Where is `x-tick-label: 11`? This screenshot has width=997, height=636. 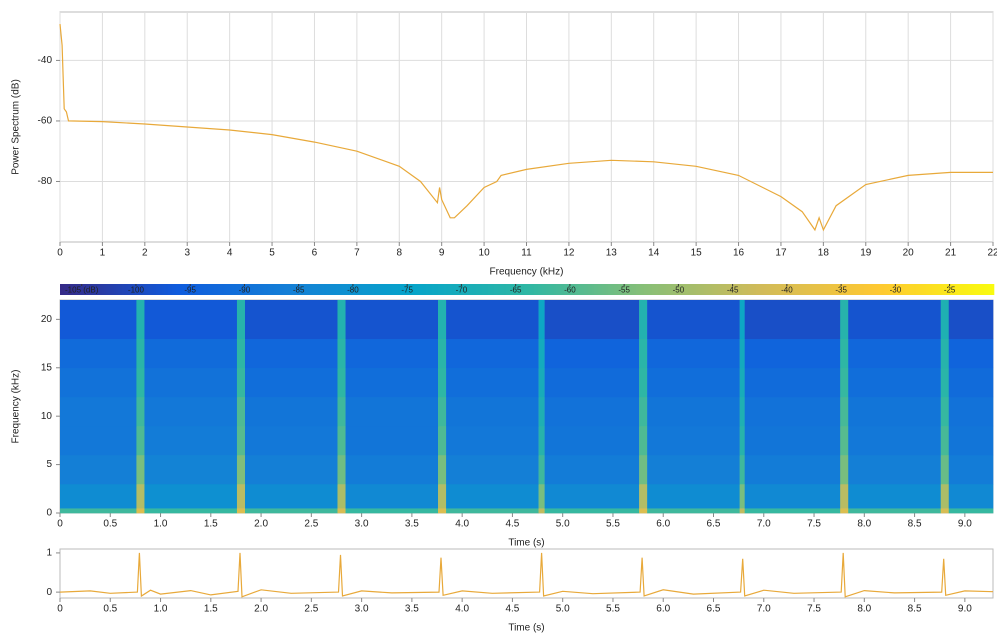
x-tick-label: 11 is located at coordinates (526, 253).